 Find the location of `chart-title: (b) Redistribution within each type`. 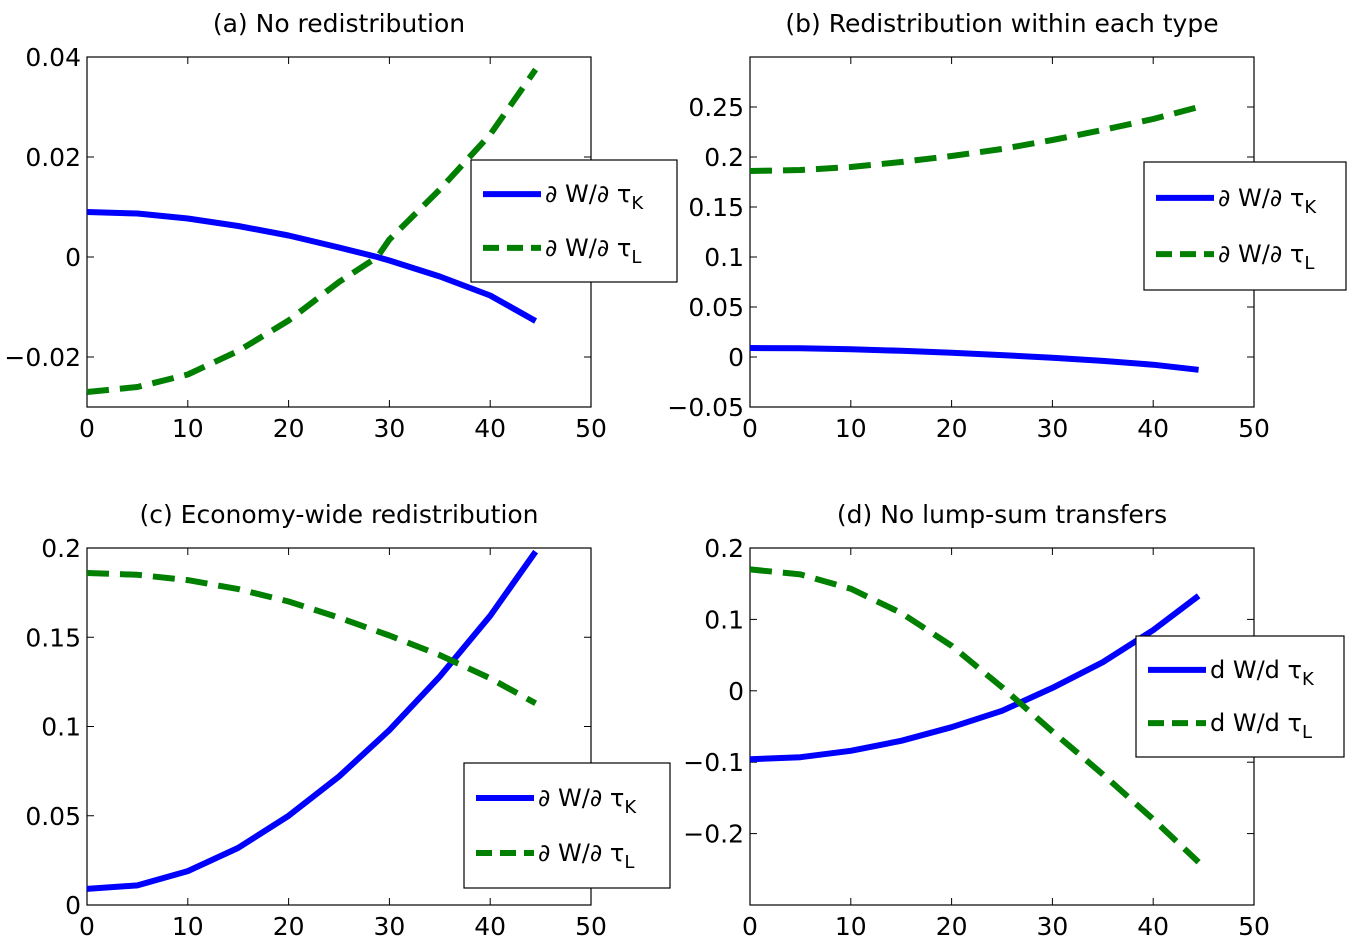

chart-title: (b) Redistribution within each type is located at coordinates (1001, 23).